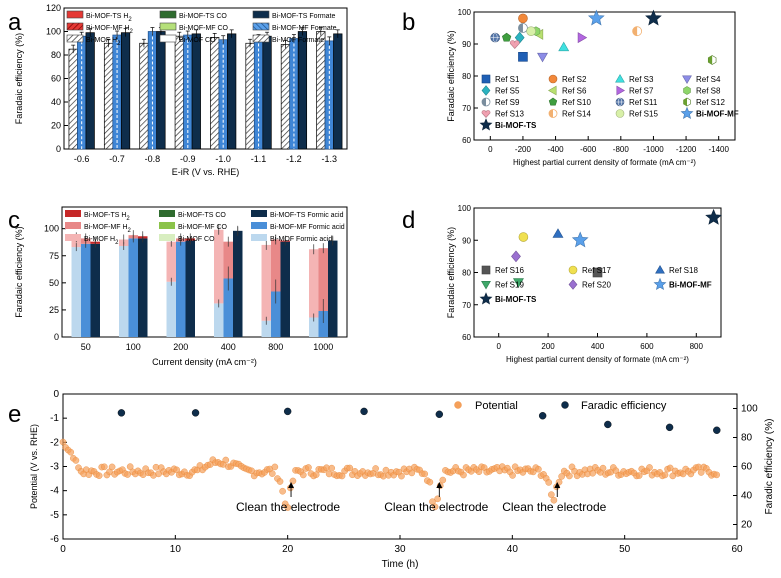  What do you see at coordinates (769, 467) in the screenshot?
I see `y2-axis-label: Faradic efficiency (%)` at bounding box center [769, 467].